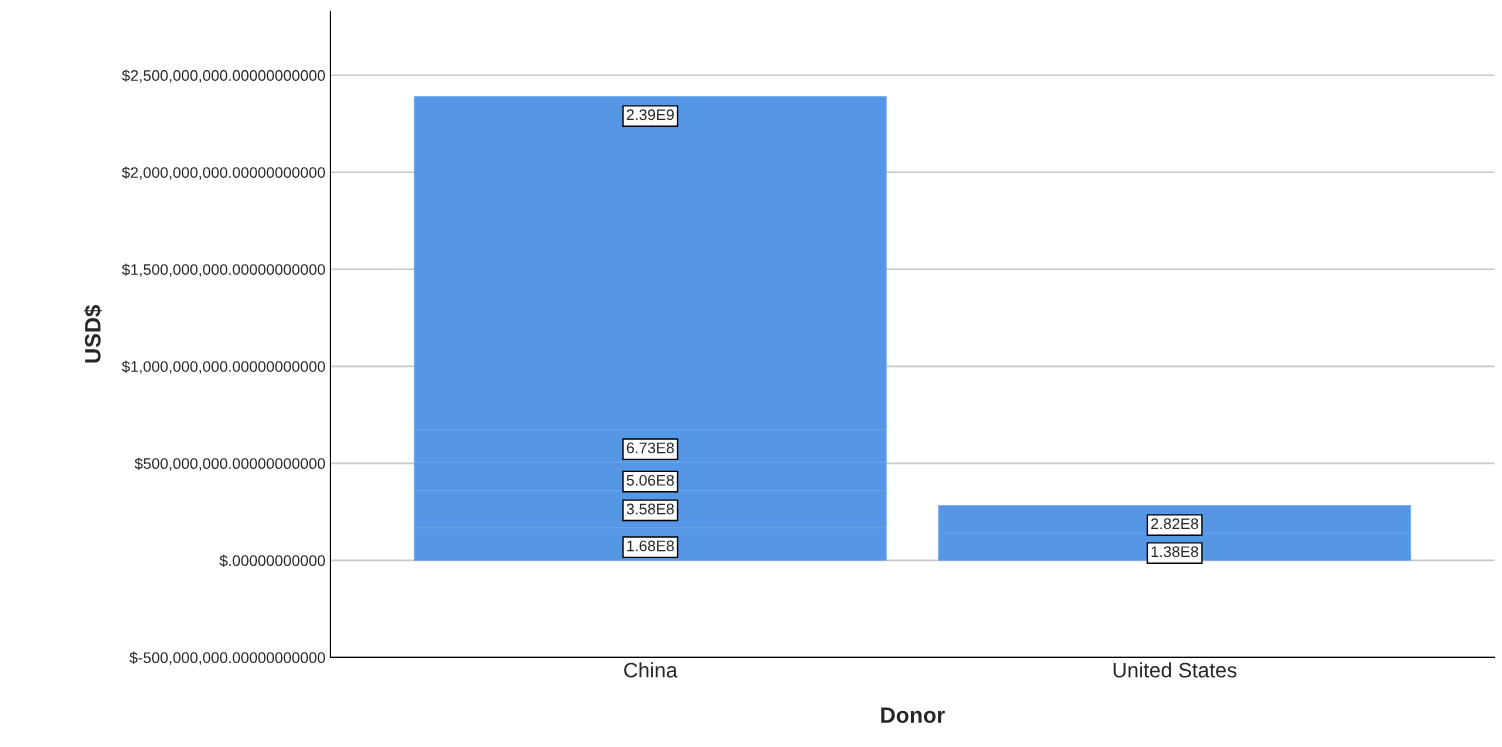 Image resolution: width=1502 pixels, height=747 pixels. Describe the element at coordinates (1175, 552) in the screenshot. I see `annotation: 1.38E8` at that location.